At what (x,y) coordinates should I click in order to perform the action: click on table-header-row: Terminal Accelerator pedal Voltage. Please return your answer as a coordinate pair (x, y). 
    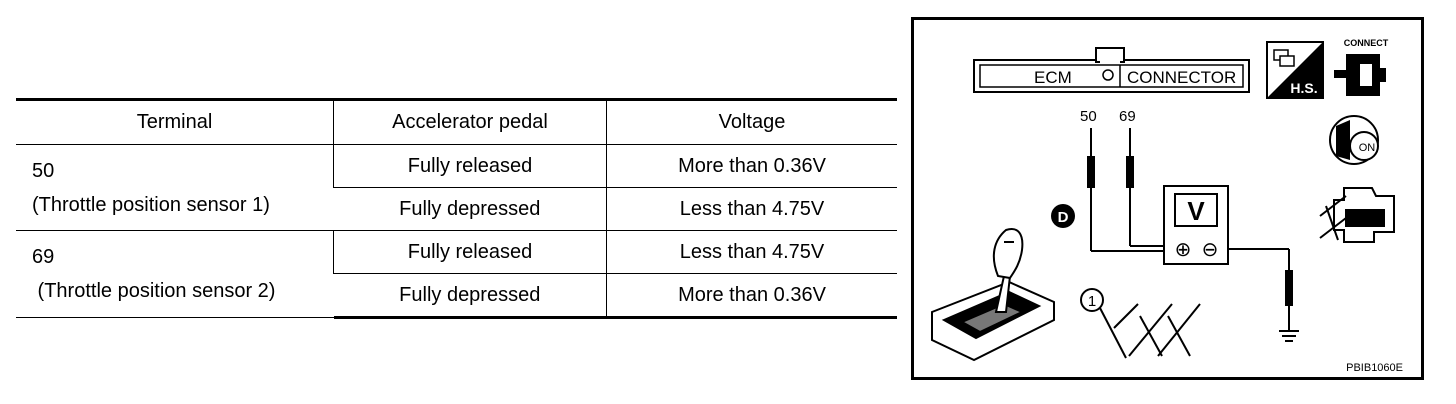
    Looking at the image, I should click on (456, 122).